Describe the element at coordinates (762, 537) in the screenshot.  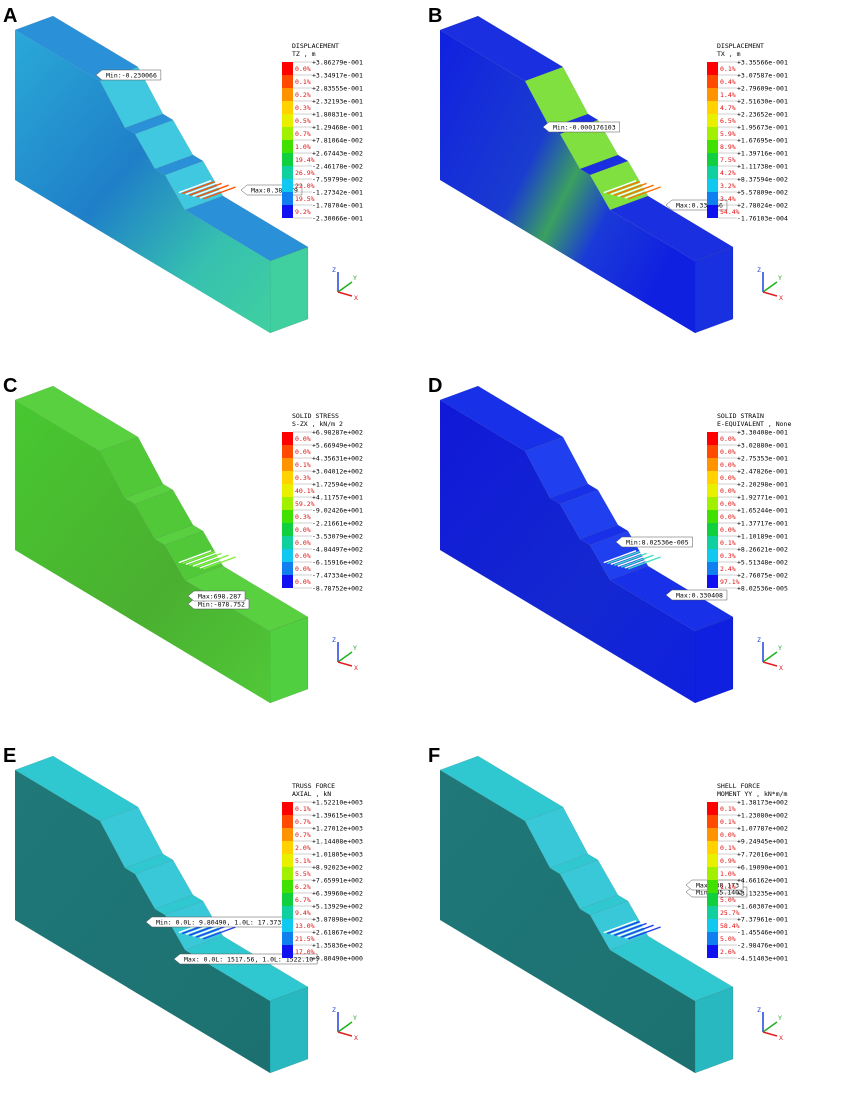
I see `legend-value: +1.10189e-001` at that location.